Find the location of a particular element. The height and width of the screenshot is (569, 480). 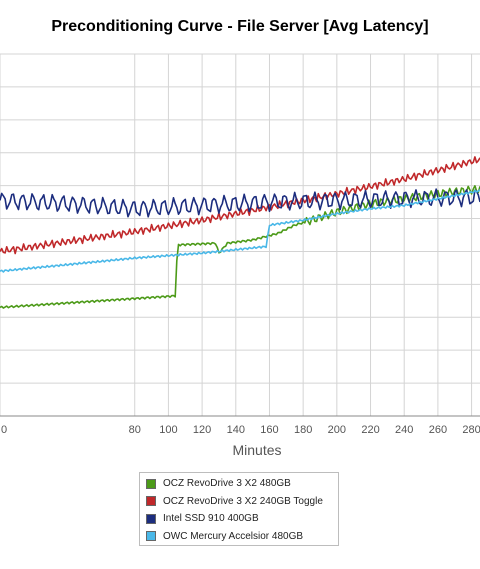

legend-item: OCZ RevoDrive 3 X2 240GB Toggle is located at coordinates (242, 502).